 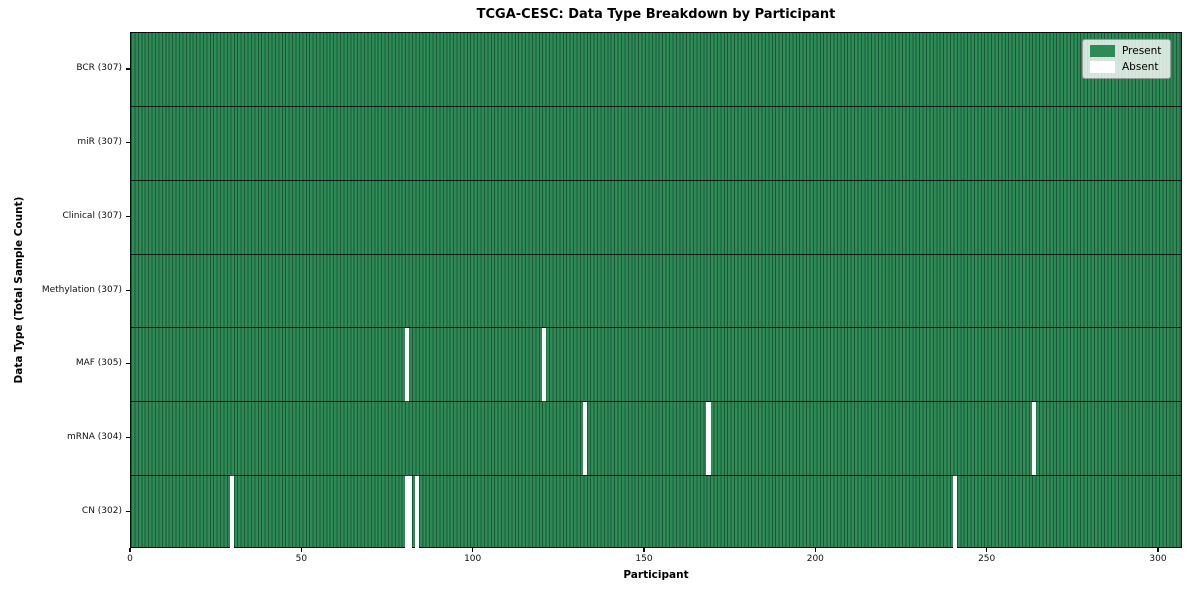 I want to click on y-tick-label-Clinical: Clinical (307), so click(x=92, y=215).